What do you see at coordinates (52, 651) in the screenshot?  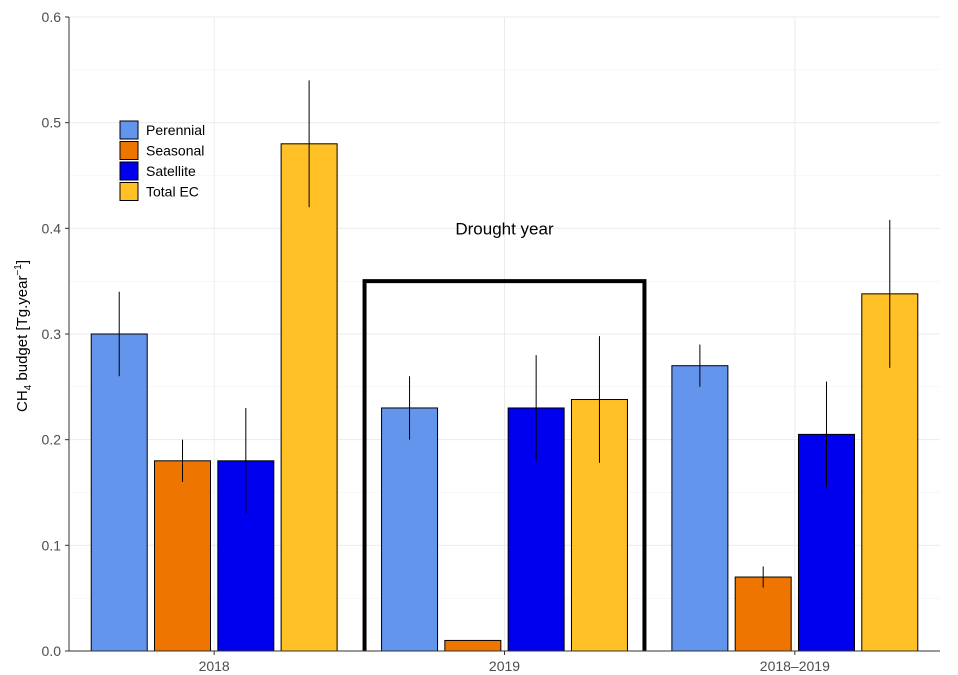 I see `y-tick-label: 0.0` at bounding box center [52, 651].